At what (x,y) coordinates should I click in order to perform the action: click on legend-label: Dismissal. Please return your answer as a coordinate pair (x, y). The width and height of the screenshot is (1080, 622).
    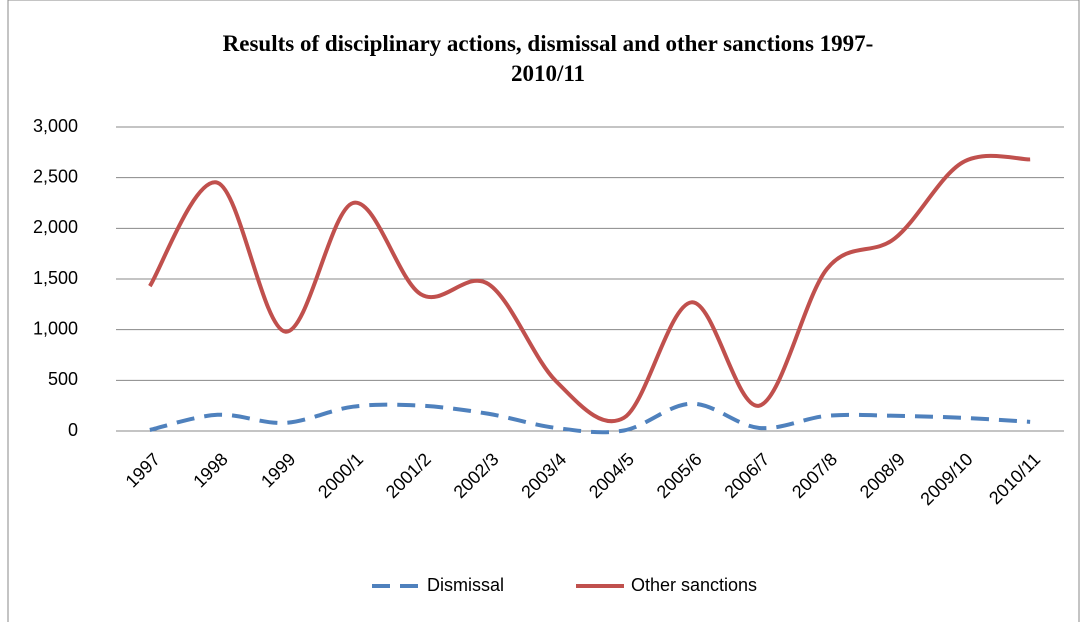
    Looking at the image, I should click on (465, 585).